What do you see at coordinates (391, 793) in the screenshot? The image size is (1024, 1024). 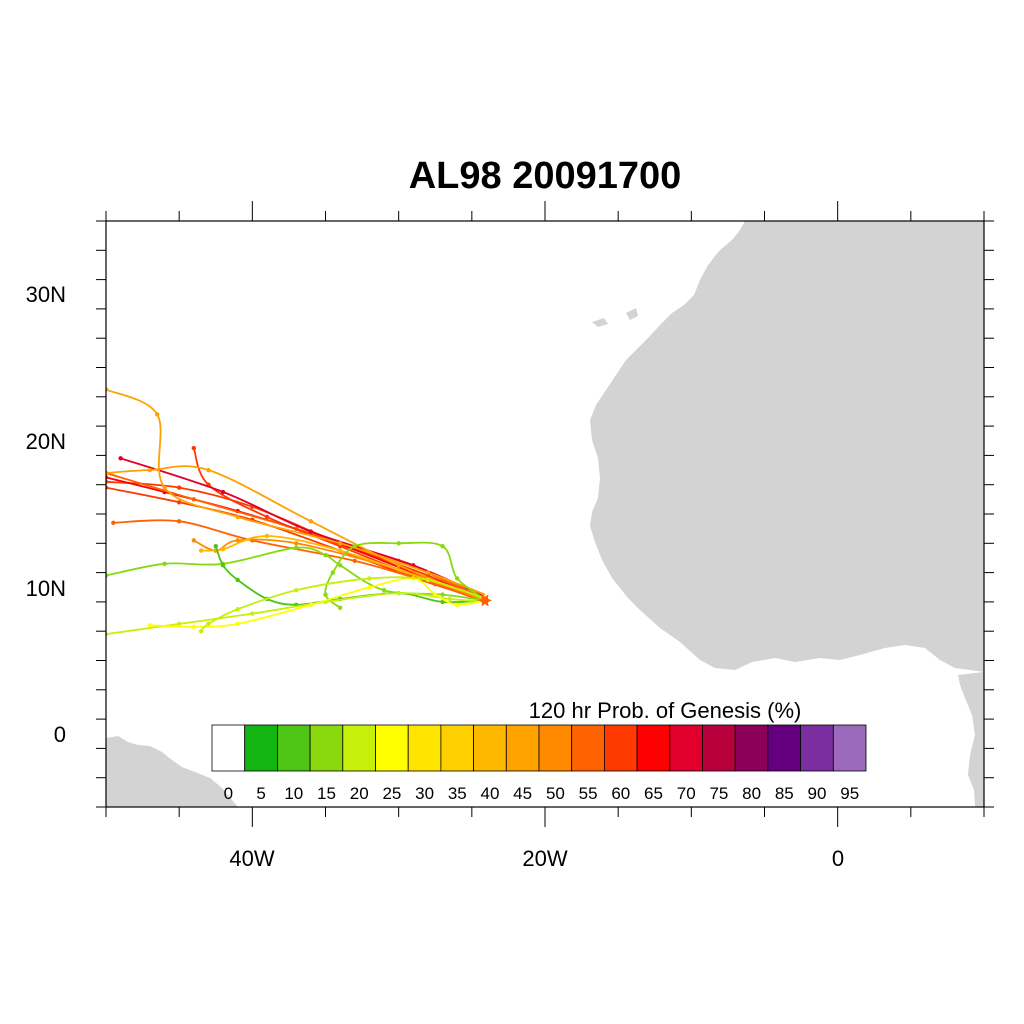 I see `colorbar-label: 25` at bounding box center [391, 793].